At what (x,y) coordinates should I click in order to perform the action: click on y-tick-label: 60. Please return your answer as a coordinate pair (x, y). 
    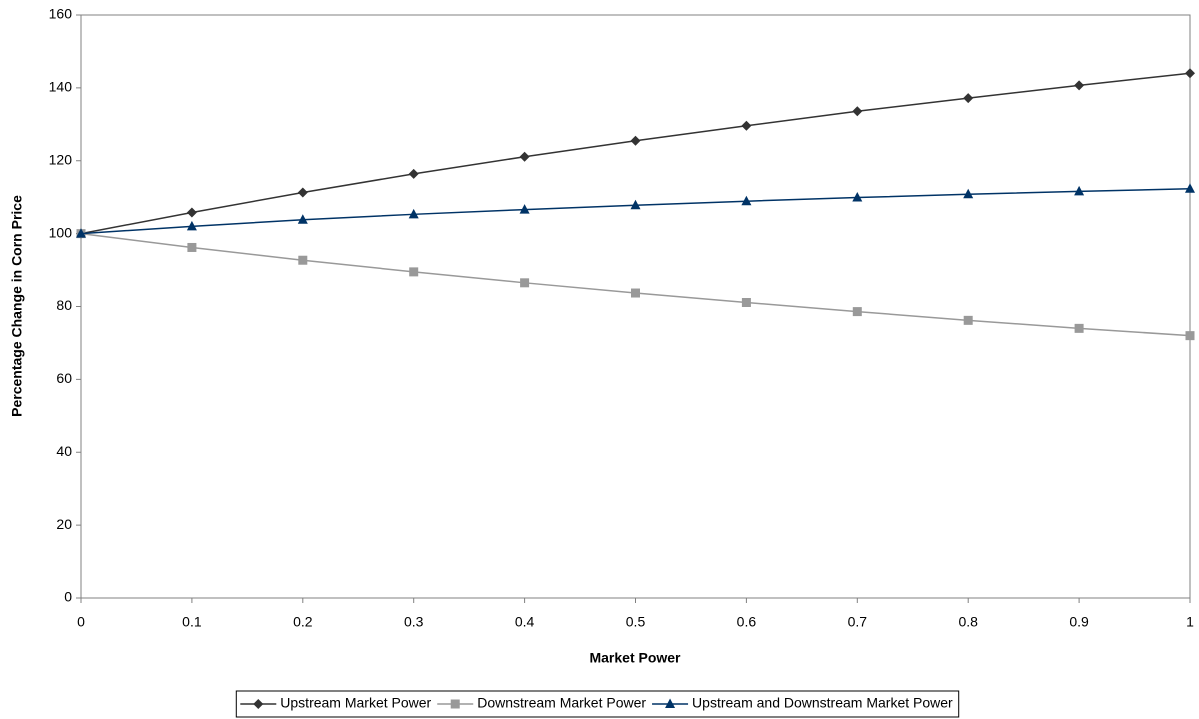
    Looking at the image, I should click on (64, 378).